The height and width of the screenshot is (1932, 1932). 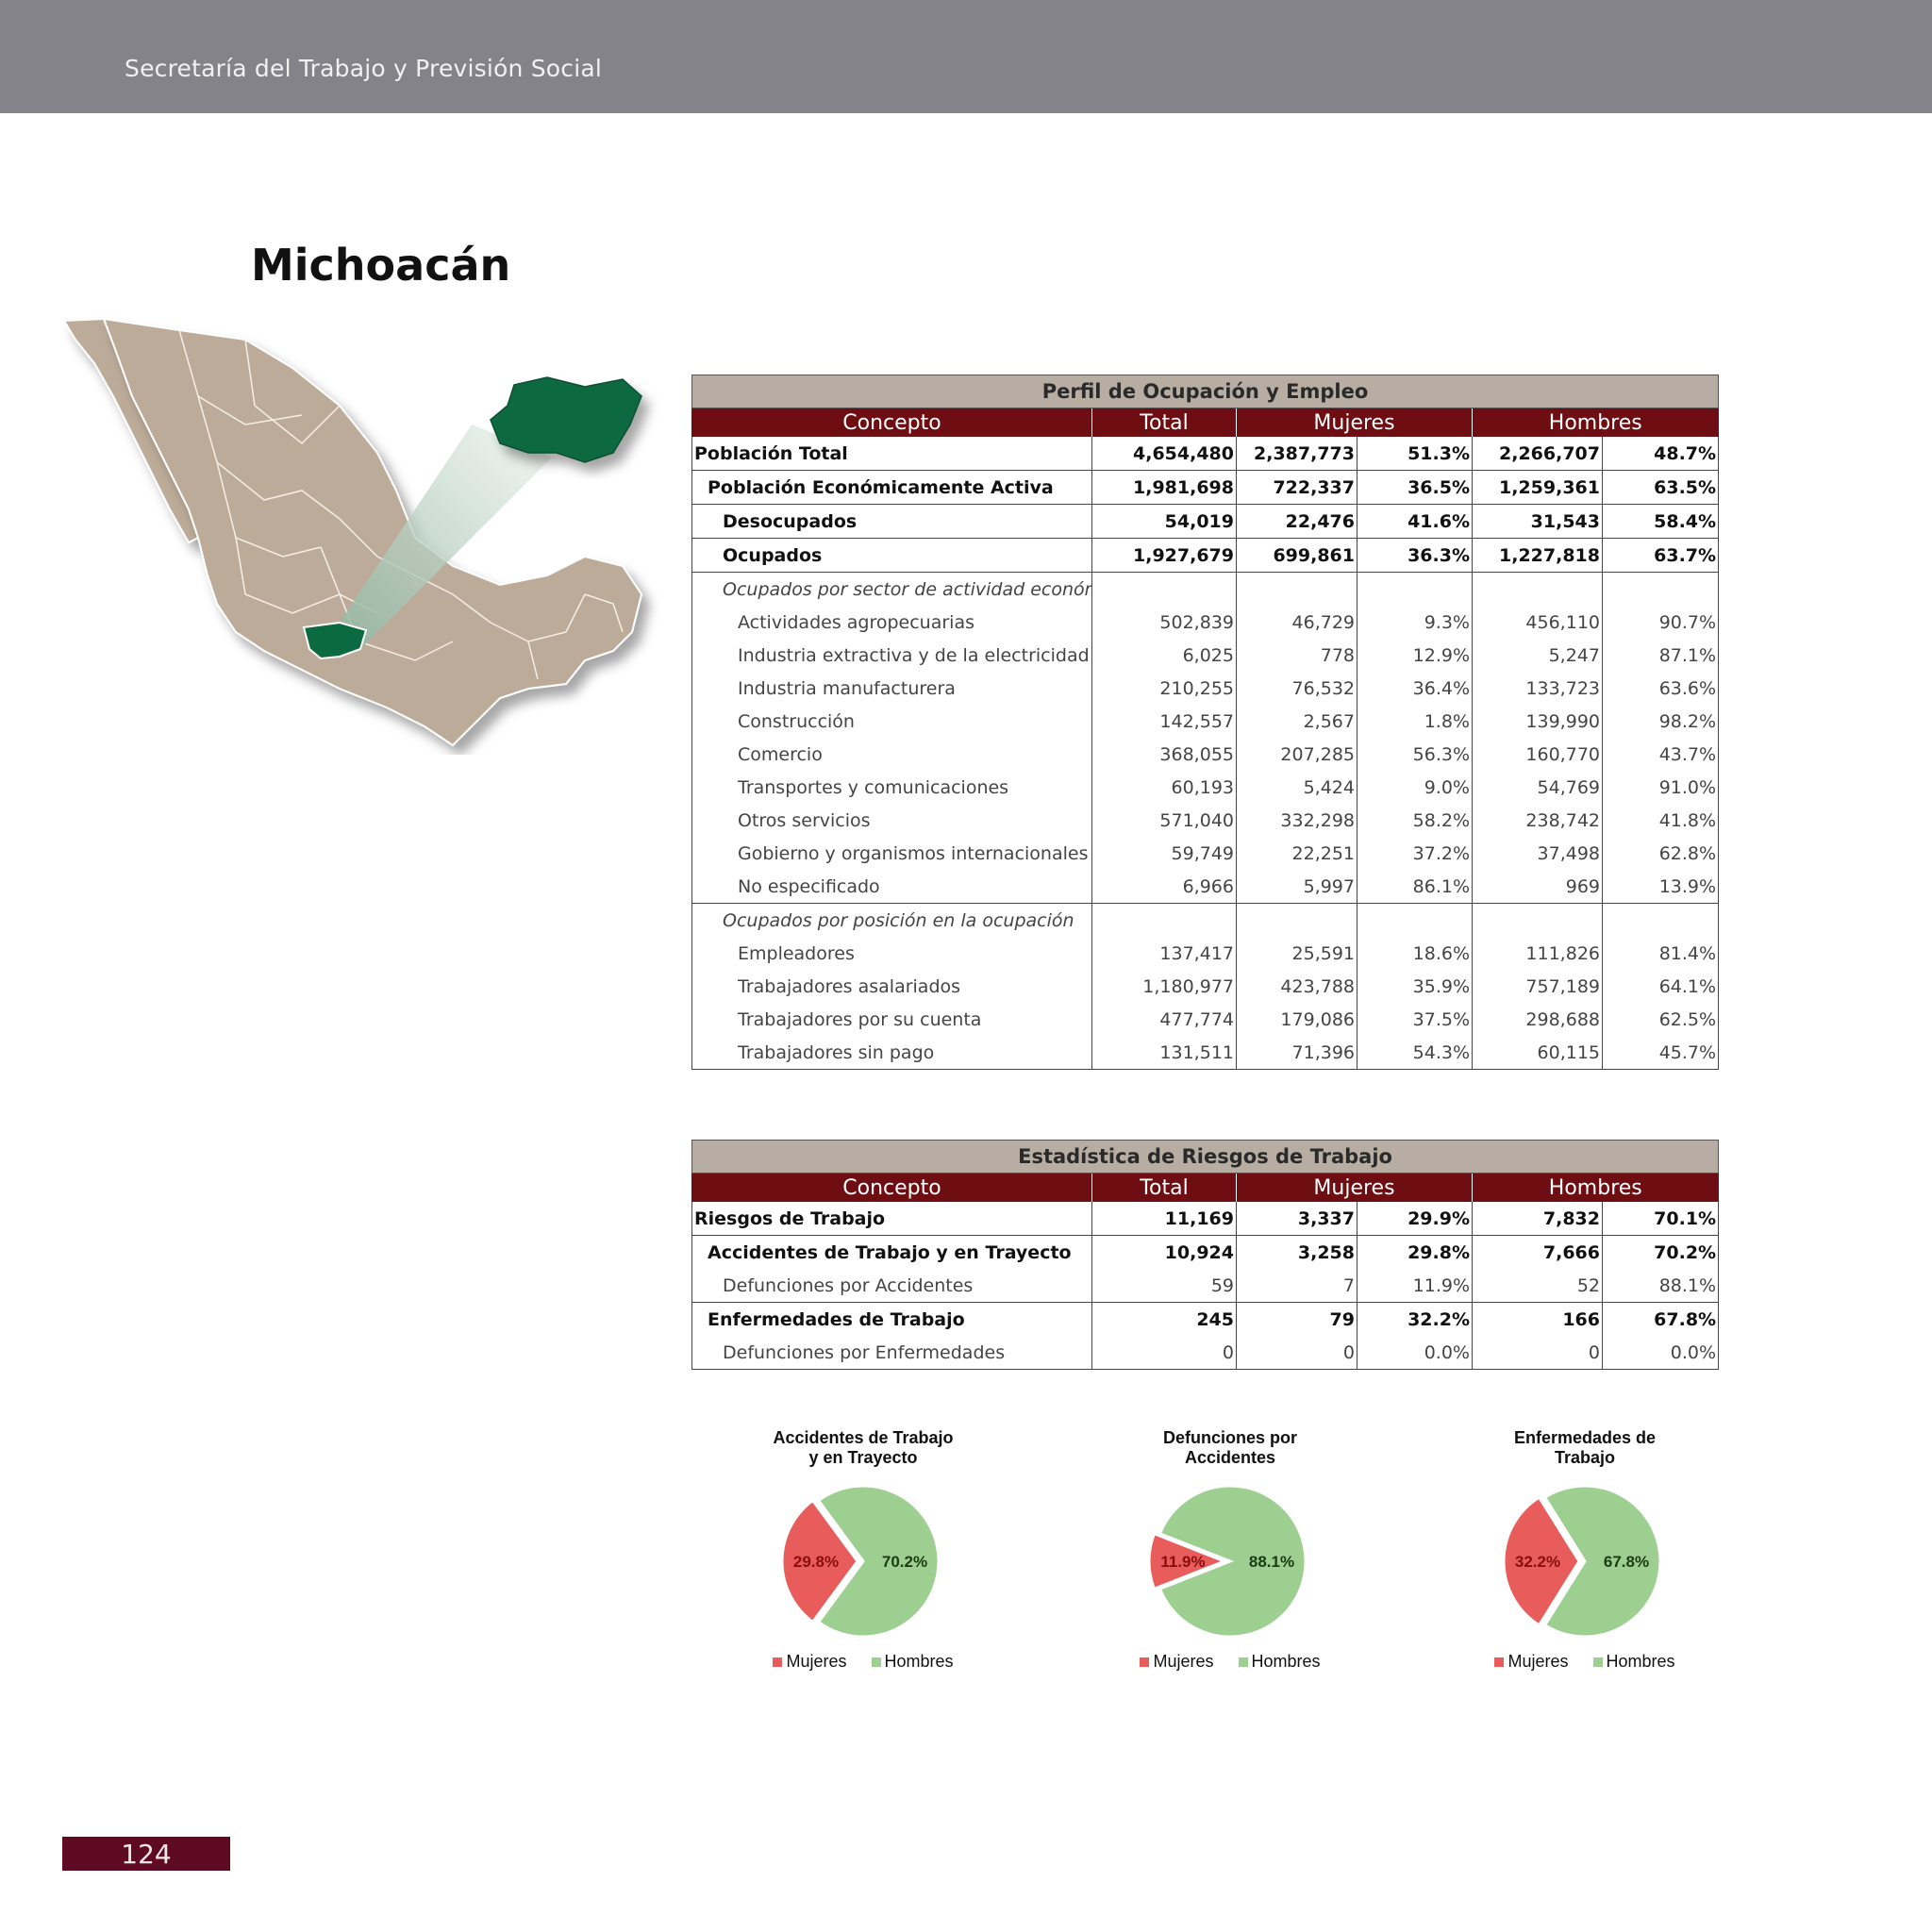 What do you see at coordinates (892, 454) in the screenshot?
I see `cell-concepto: Población Total` at bounding box center [892, 454].